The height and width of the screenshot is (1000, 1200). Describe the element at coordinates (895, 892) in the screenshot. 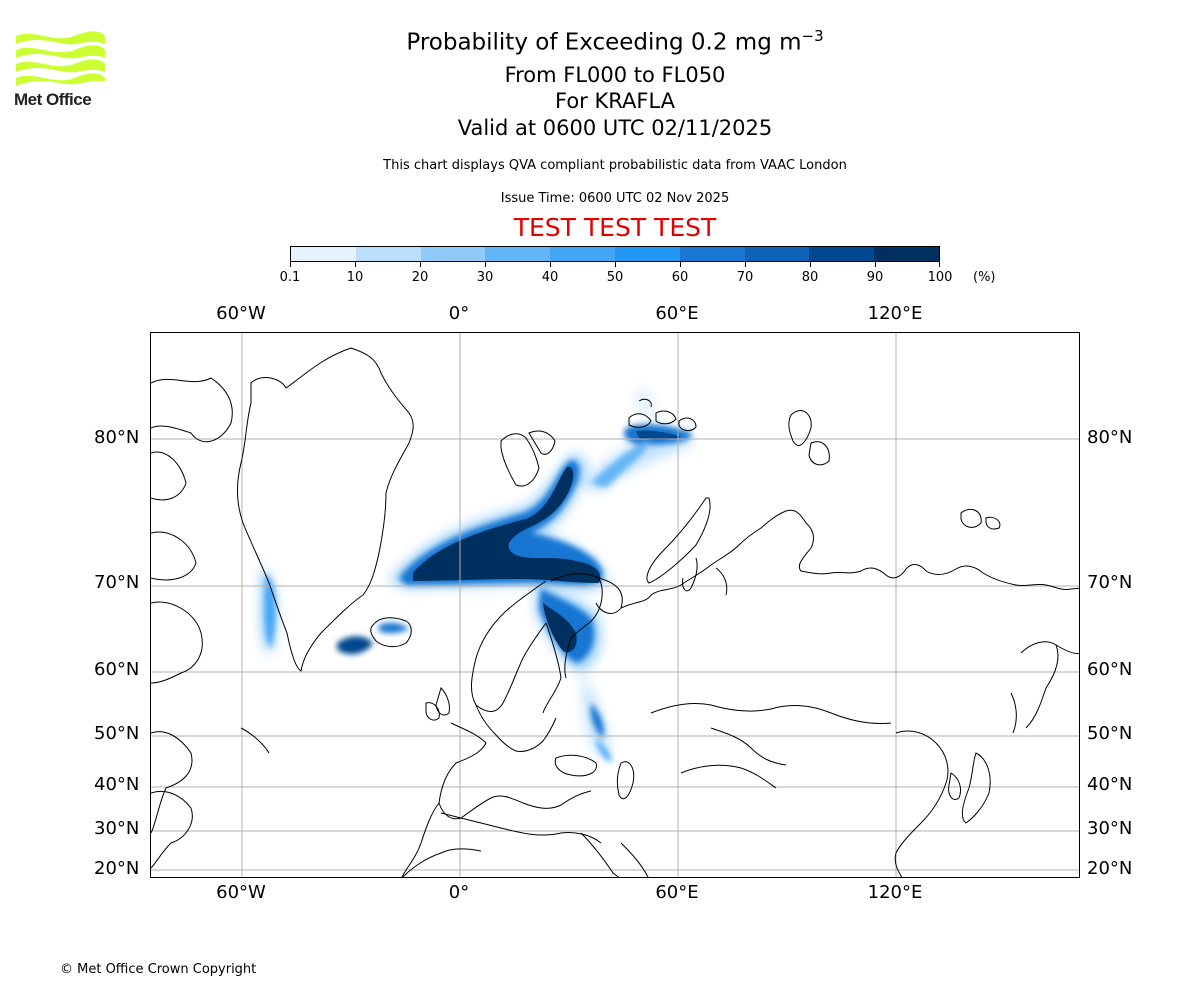

I see `lon-label-bottom: 120°E` at that location.